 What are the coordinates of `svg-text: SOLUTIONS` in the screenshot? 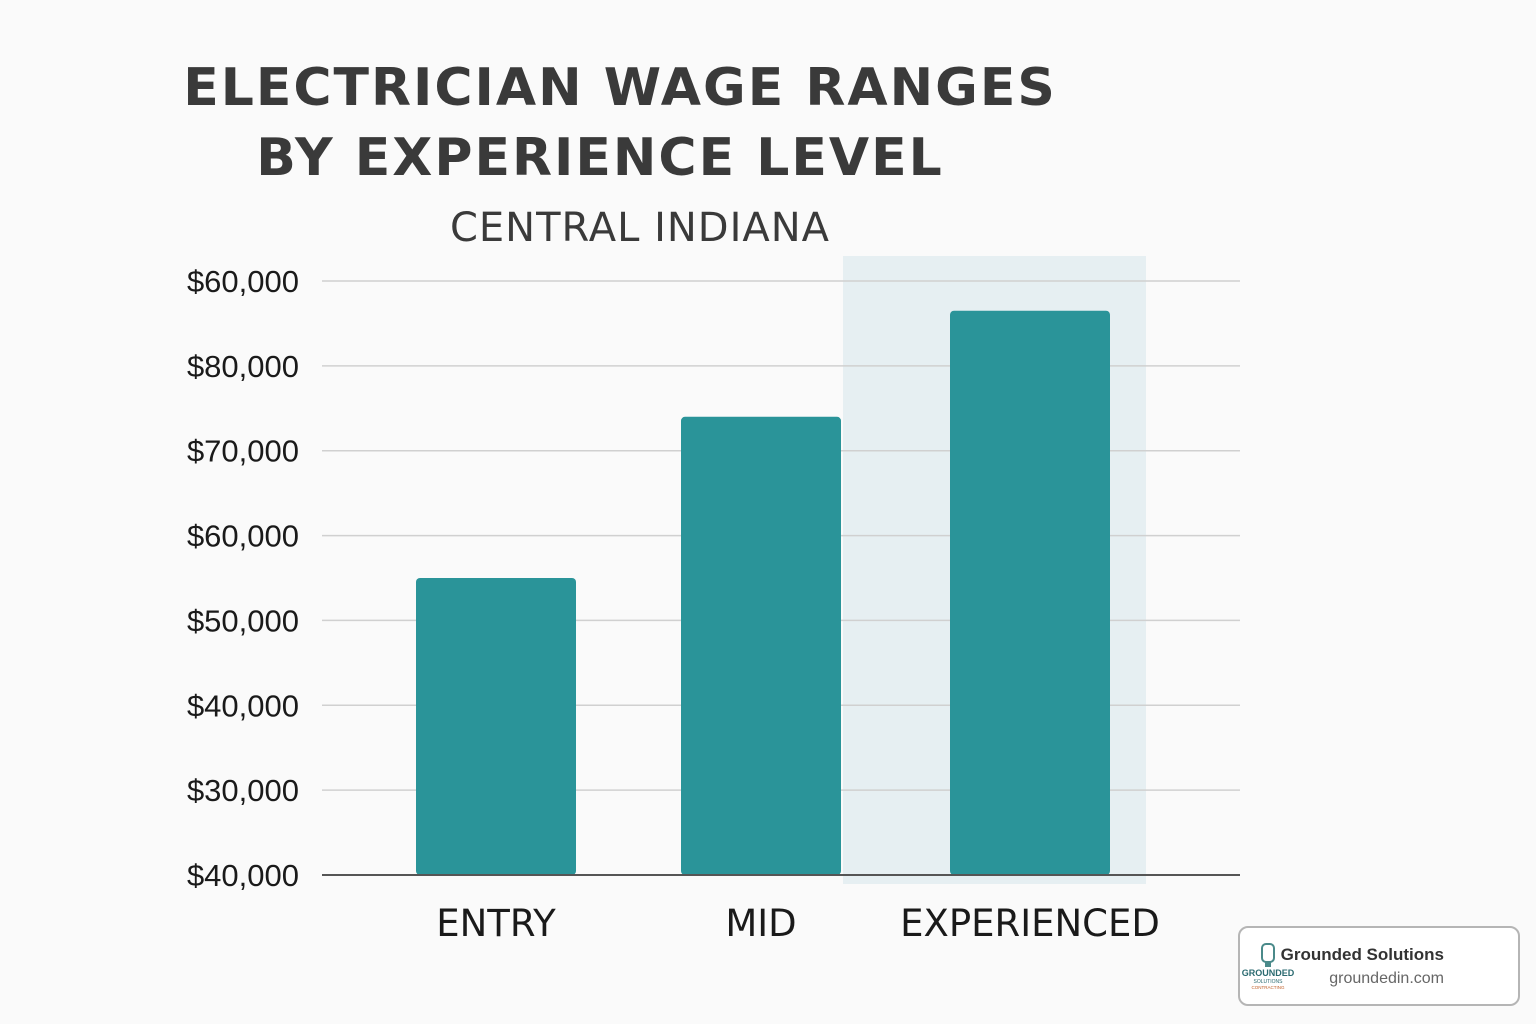 It's located at (1269, 982).